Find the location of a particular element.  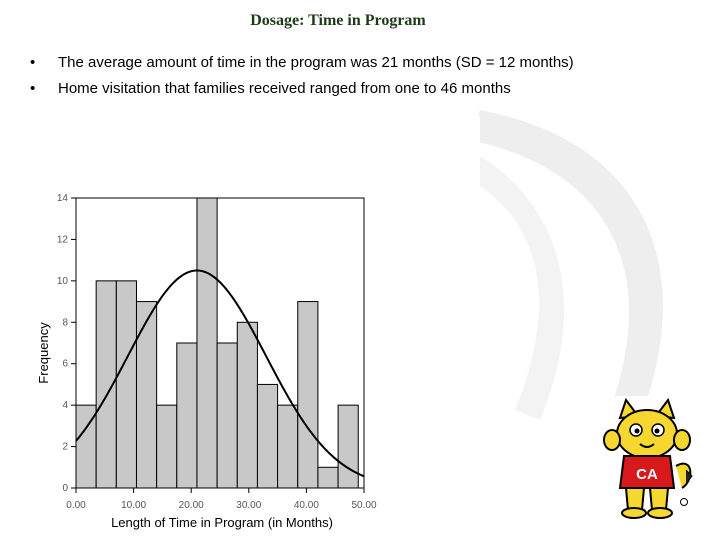

y-tick-label: 0 is located at coordinates (65, 488).